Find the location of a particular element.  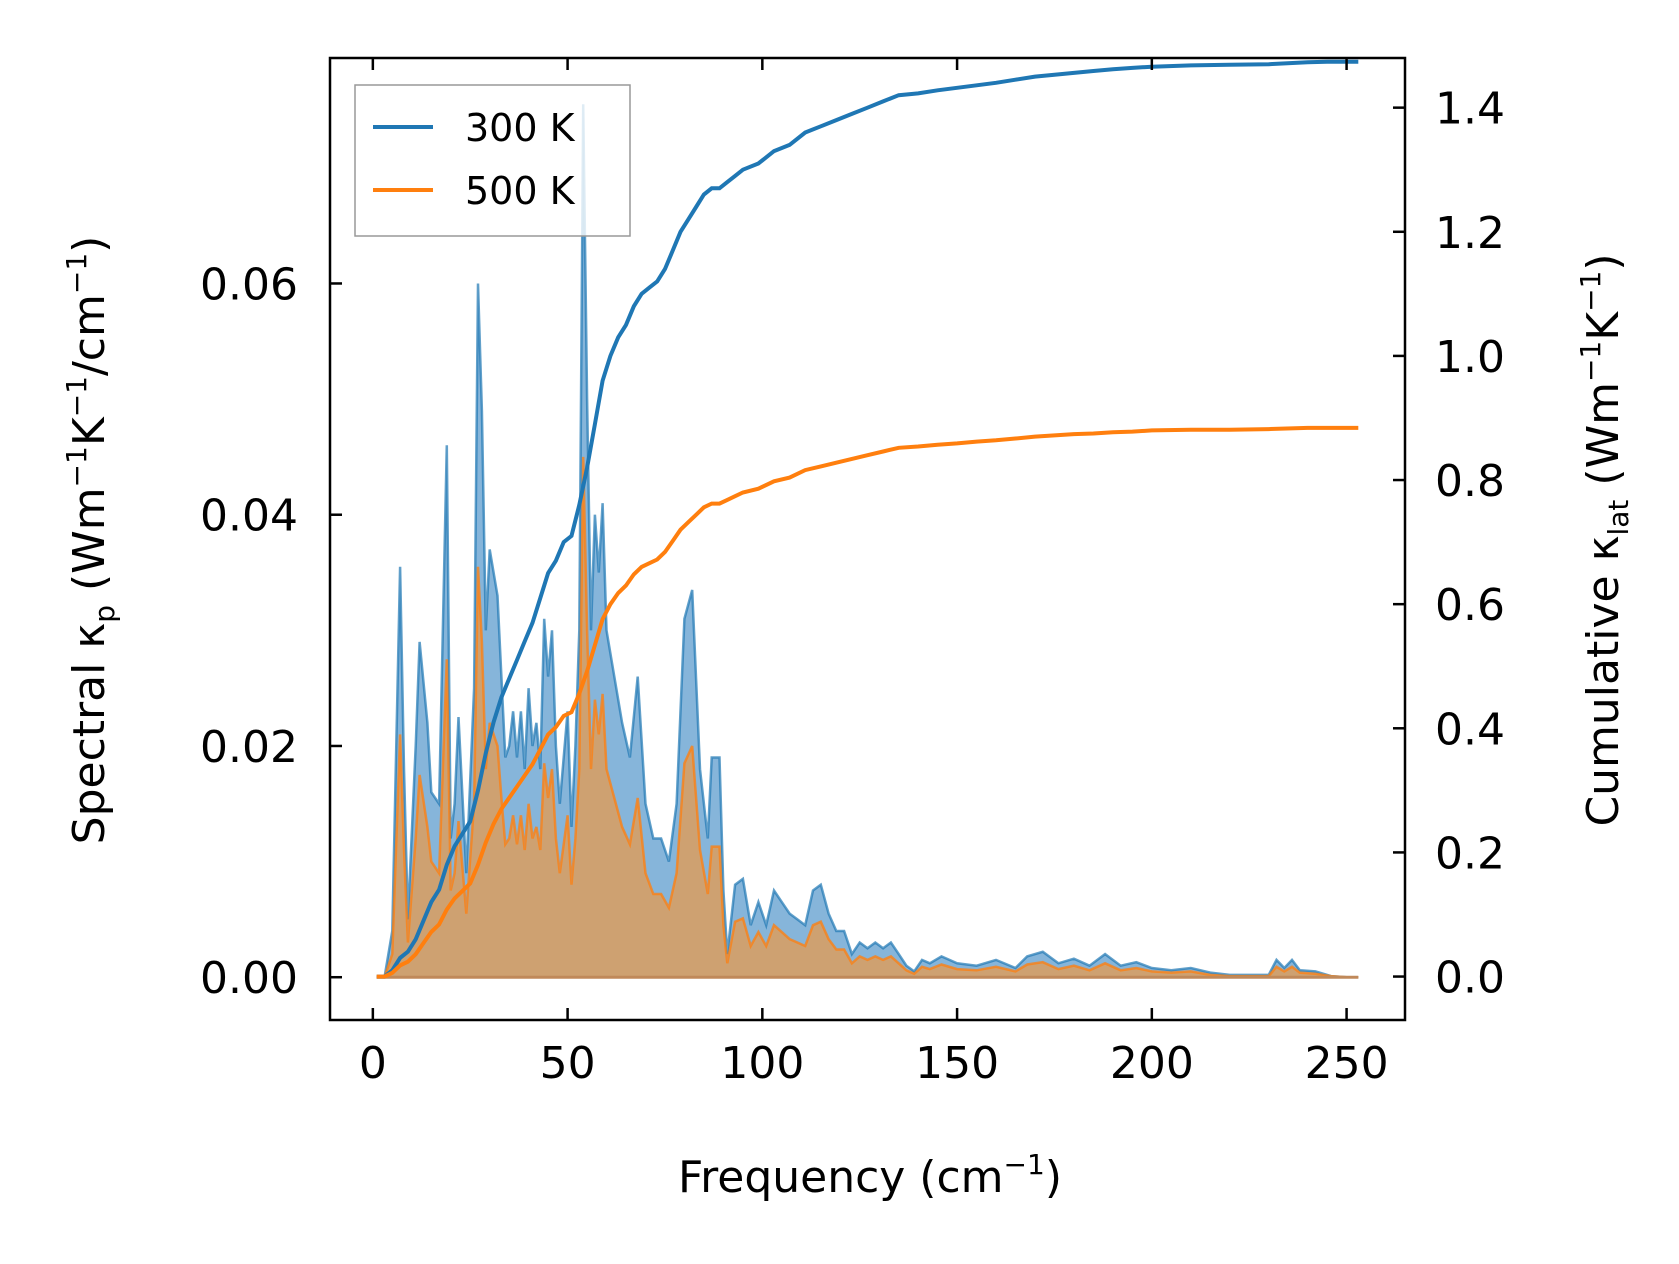

y-left-title-sup1: −1 is located at coordinates (76, 466).